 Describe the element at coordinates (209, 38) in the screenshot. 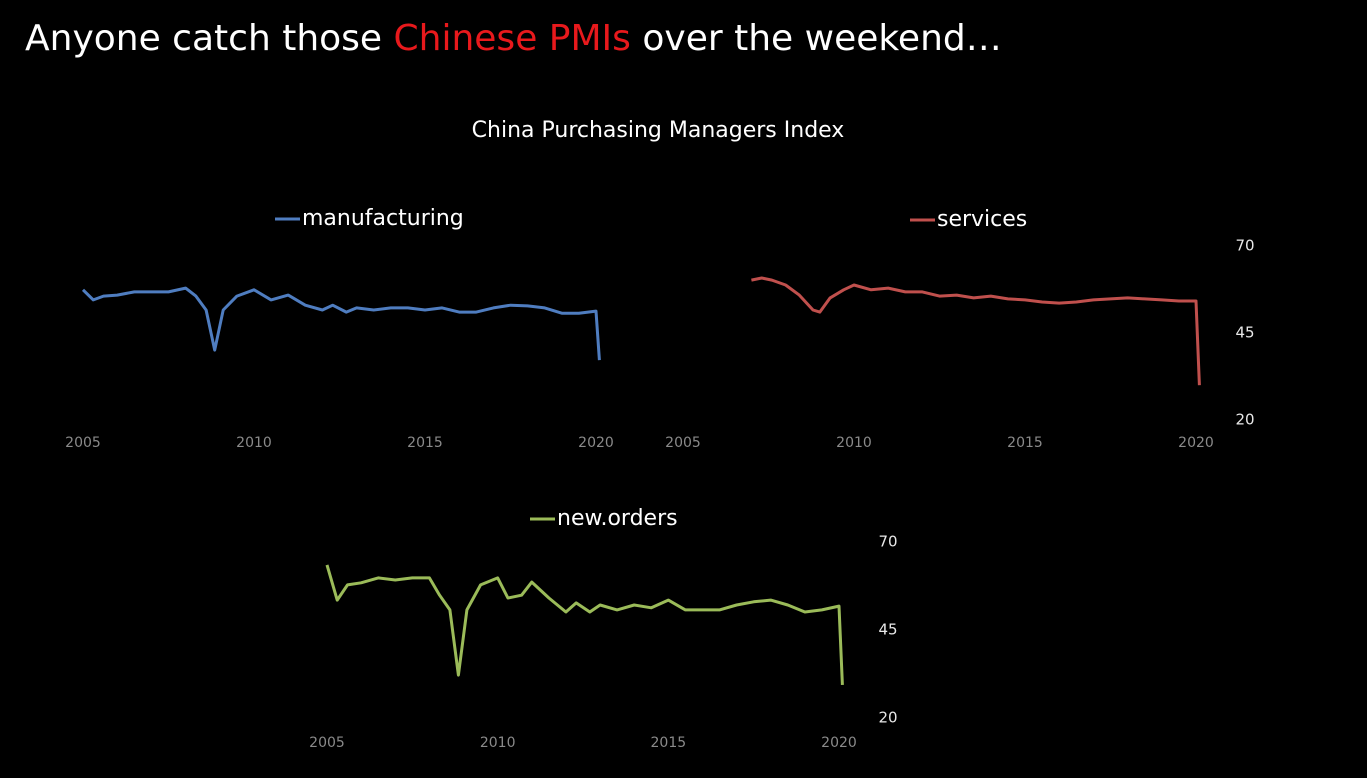

I see `title-part: Anyone catch those` at that location.